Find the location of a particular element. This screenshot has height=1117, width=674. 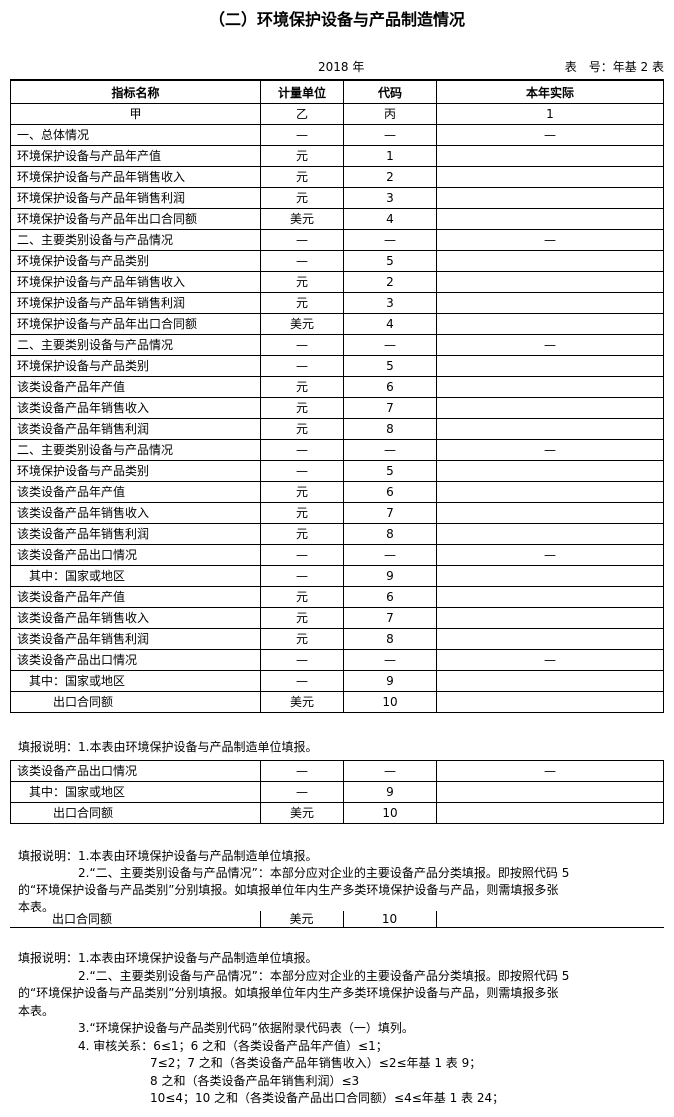

code: 9 is located at coordinates (390, 576).